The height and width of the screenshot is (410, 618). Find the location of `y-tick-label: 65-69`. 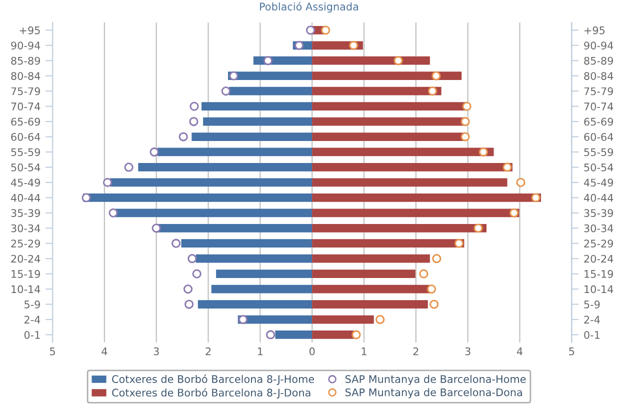

y-tick-label: 65-69 is located at coordinates (598, 122).